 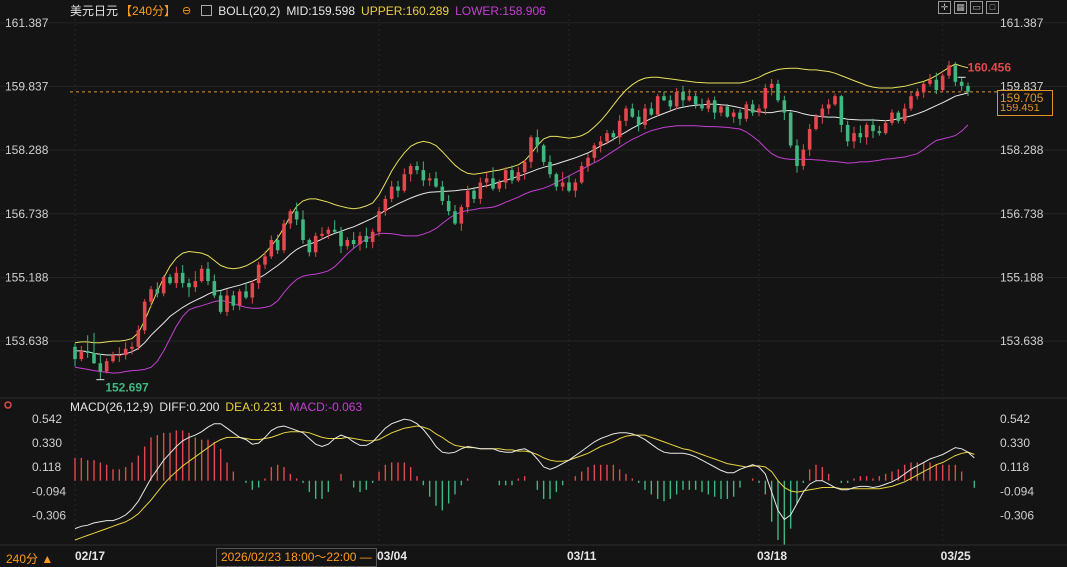 I want to click on macd-tick-right: -0.094, so click(x=1017, y=491).